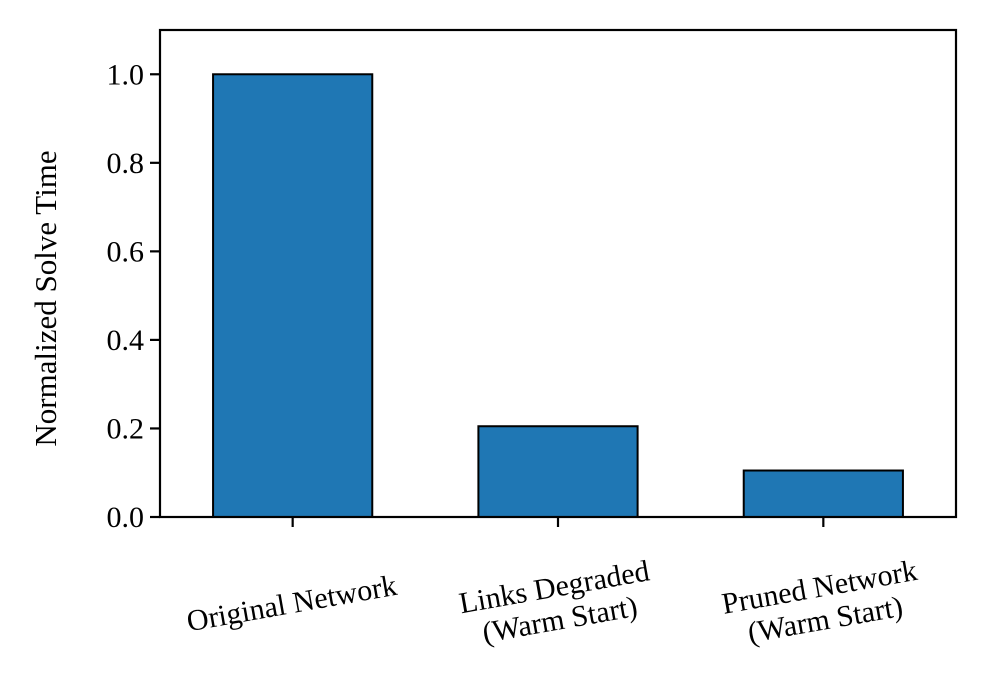 The width and height of the screenshot is (996, 693). Describe the element at coordinates (126, 251) in the screenshot. I see `y-tick-label-3: 0.6` at that location.